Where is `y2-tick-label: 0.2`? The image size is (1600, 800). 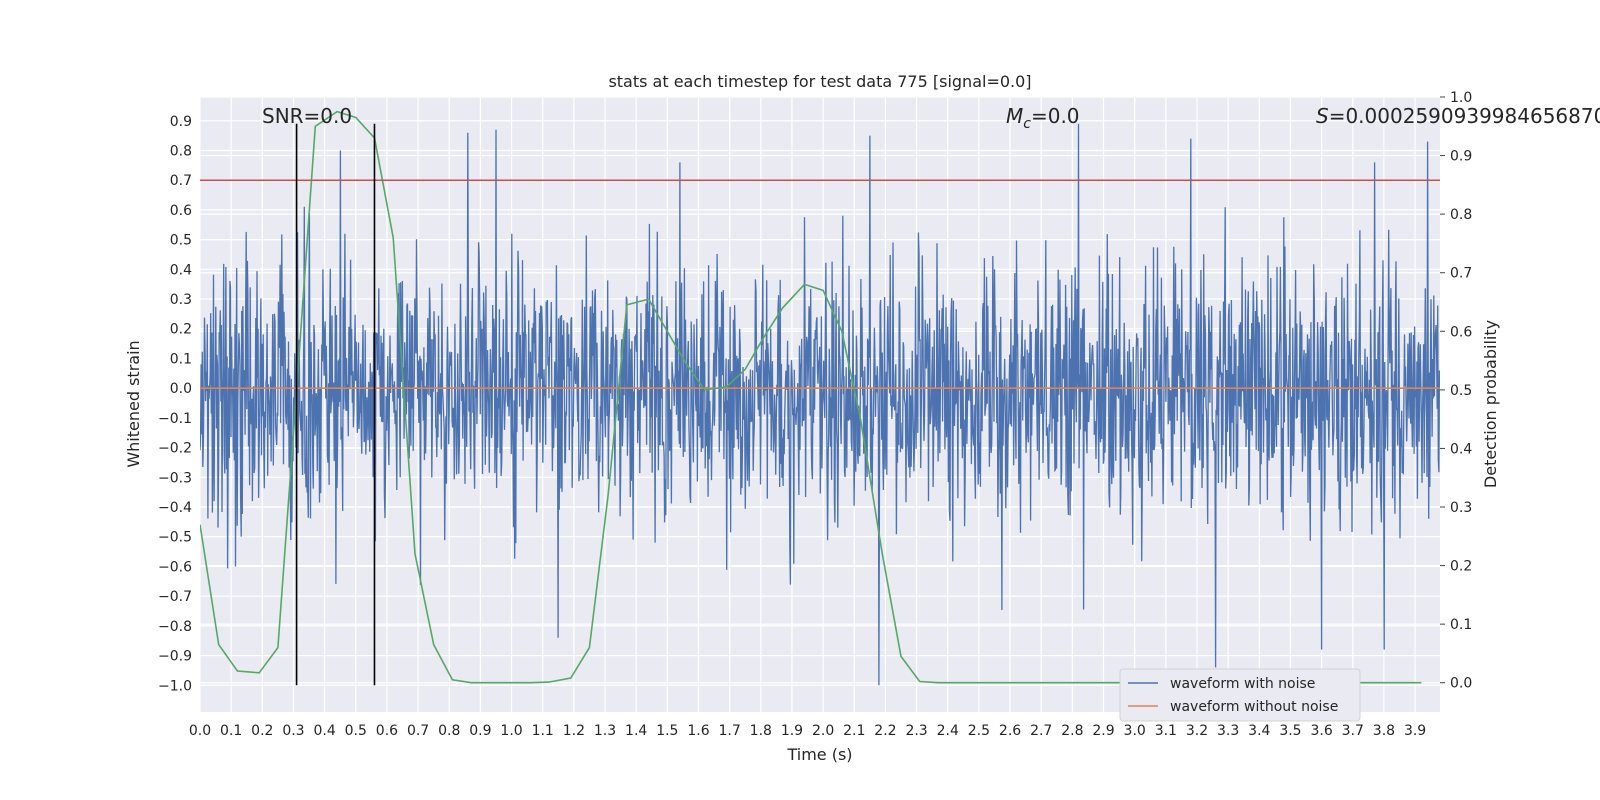
y2-tick-label: 0.2 is located at coordinates (1461, 567).